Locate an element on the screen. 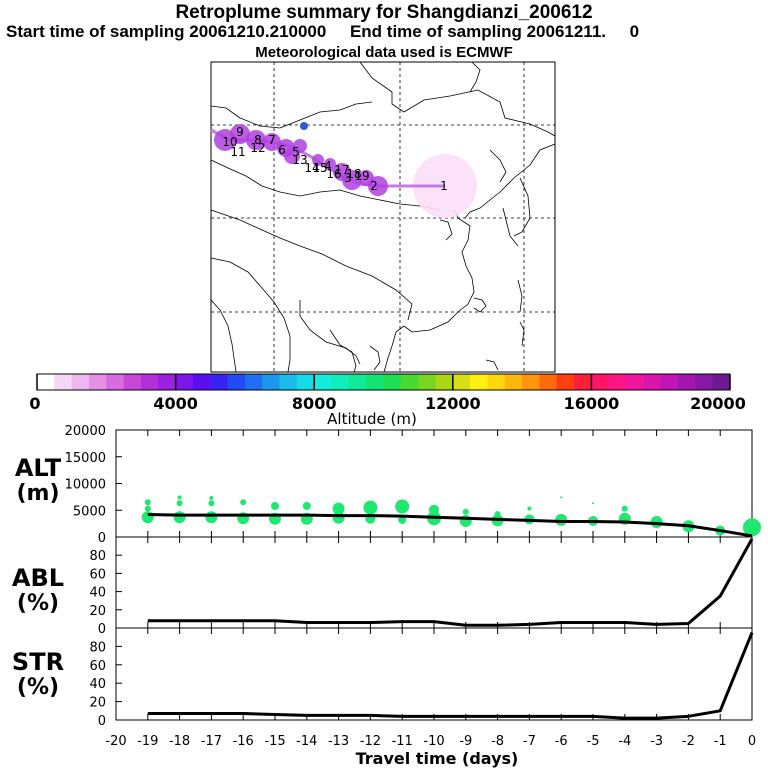 This screenshot has width=768, height=768. plume-day-label: 5 is located at coordinates (296, 152).